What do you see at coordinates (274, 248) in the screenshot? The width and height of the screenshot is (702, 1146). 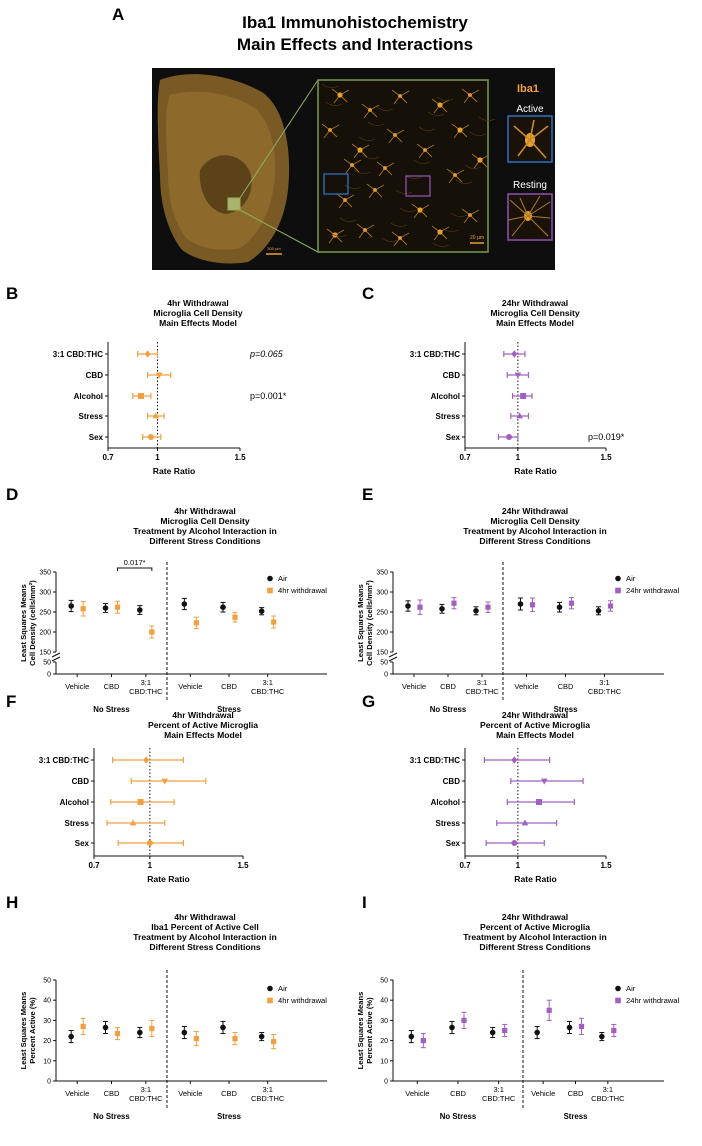 I see `scale-label-large: 300 µm` at bounding box center [274, 248].